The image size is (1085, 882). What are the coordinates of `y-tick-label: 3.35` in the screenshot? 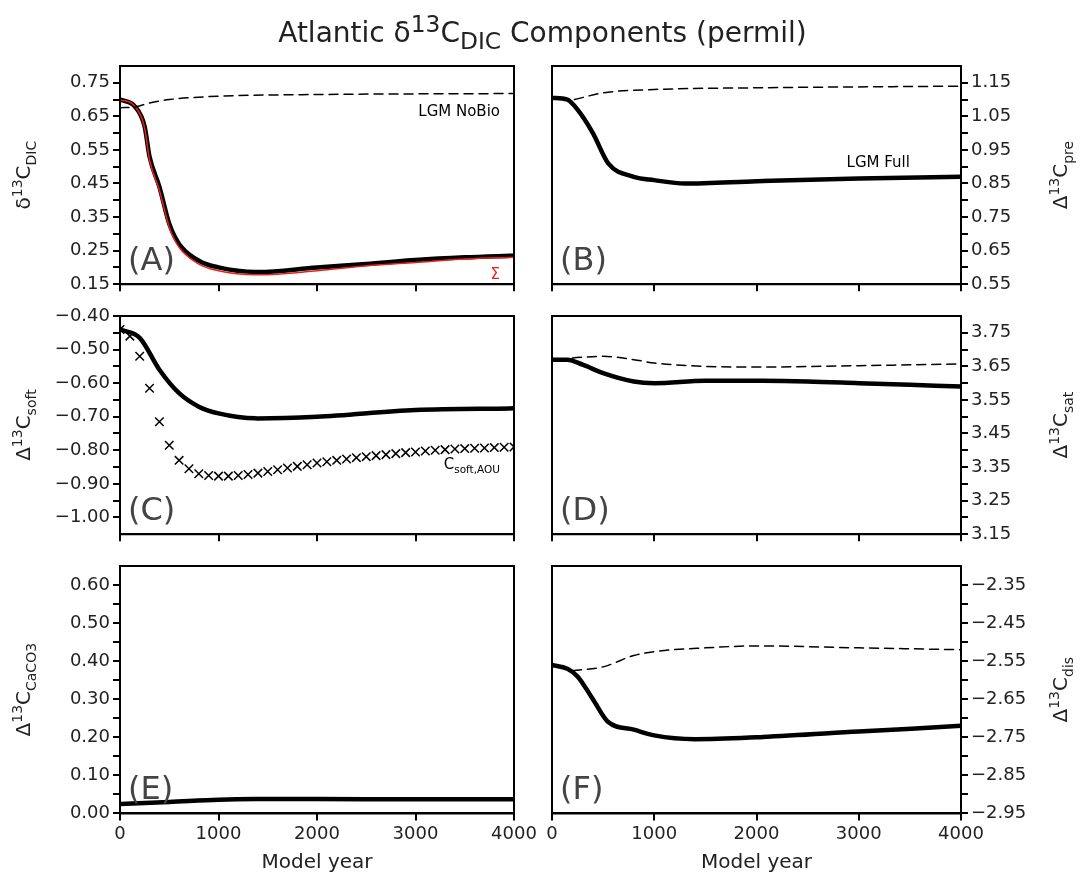 It's located at (991, 465).